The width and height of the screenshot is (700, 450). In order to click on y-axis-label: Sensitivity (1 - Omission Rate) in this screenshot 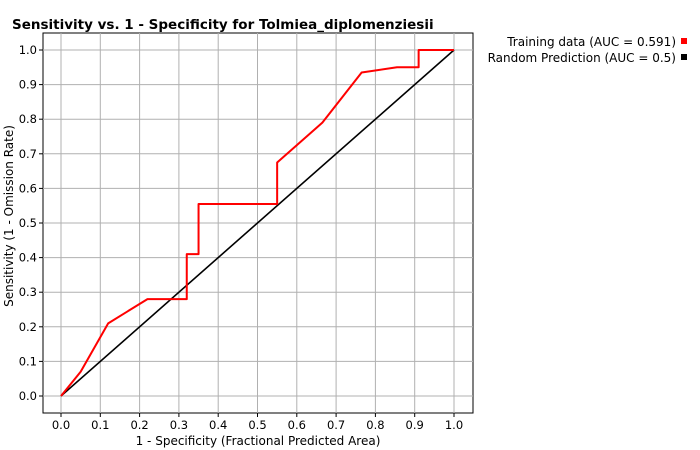, I will do `click(9, 216)`.